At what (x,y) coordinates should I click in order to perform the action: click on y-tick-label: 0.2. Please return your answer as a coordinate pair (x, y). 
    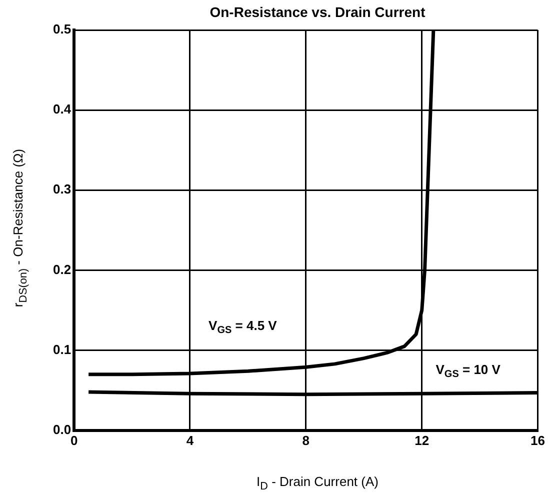
    Looking at the image, I should click on (62, 269).